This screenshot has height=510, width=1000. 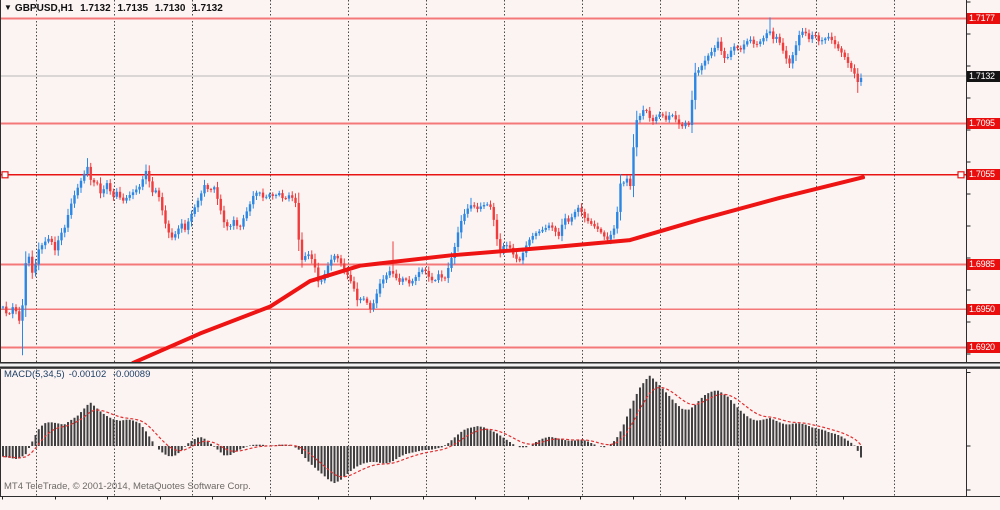 What do you see at coordinates (500, 365) in the screenshot?
I see `panel-splitter` at bounding box center [500, 365].